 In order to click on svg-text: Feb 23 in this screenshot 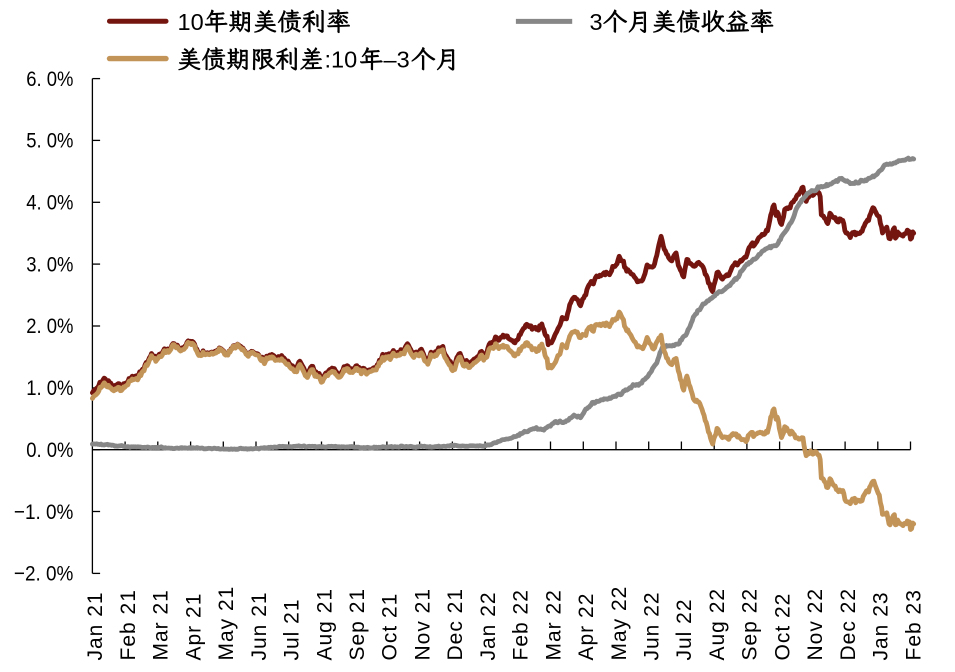, I will do `click(913, 624)`.